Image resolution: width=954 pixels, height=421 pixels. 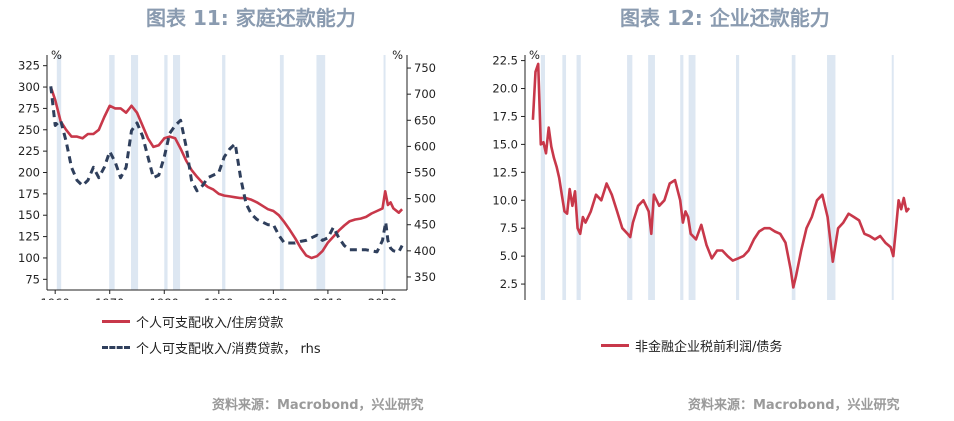 I want to click on y2-tick-label: 350, so click(x=425, y=277).